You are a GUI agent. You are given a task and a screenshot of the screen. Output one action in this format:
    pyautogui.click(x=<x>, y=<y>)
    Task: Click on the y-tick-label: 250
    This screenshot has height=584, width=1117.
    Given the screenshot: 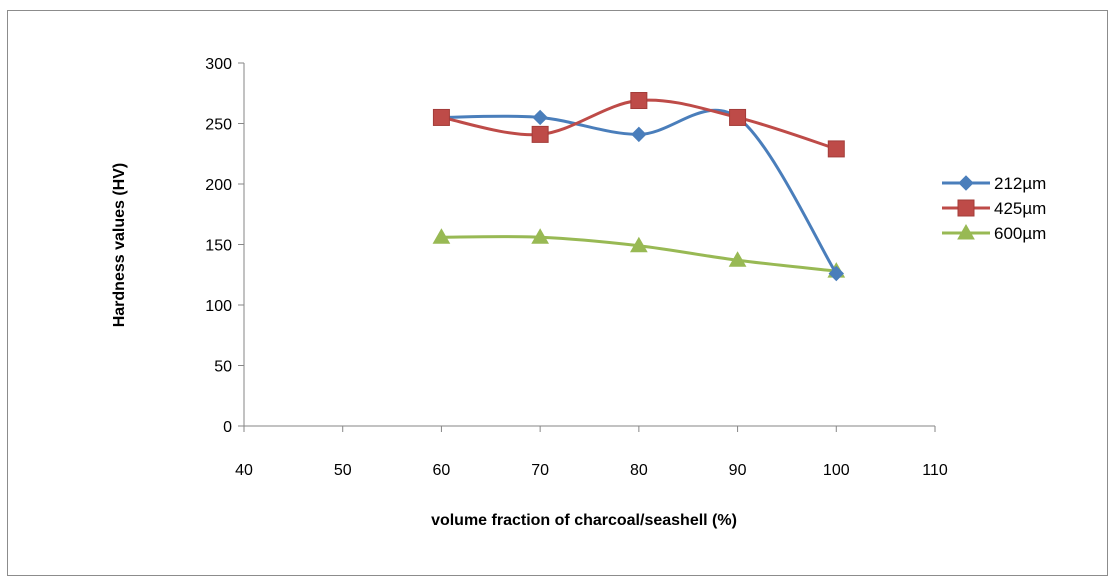 What is the action you would take?
    pyautogui.click(x=218, y=125)
    